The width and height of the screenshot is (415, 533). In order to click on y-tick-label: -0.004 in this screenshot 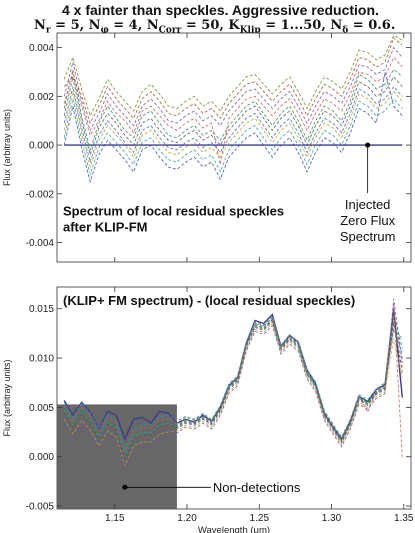, I will do `click(40, 243)`.